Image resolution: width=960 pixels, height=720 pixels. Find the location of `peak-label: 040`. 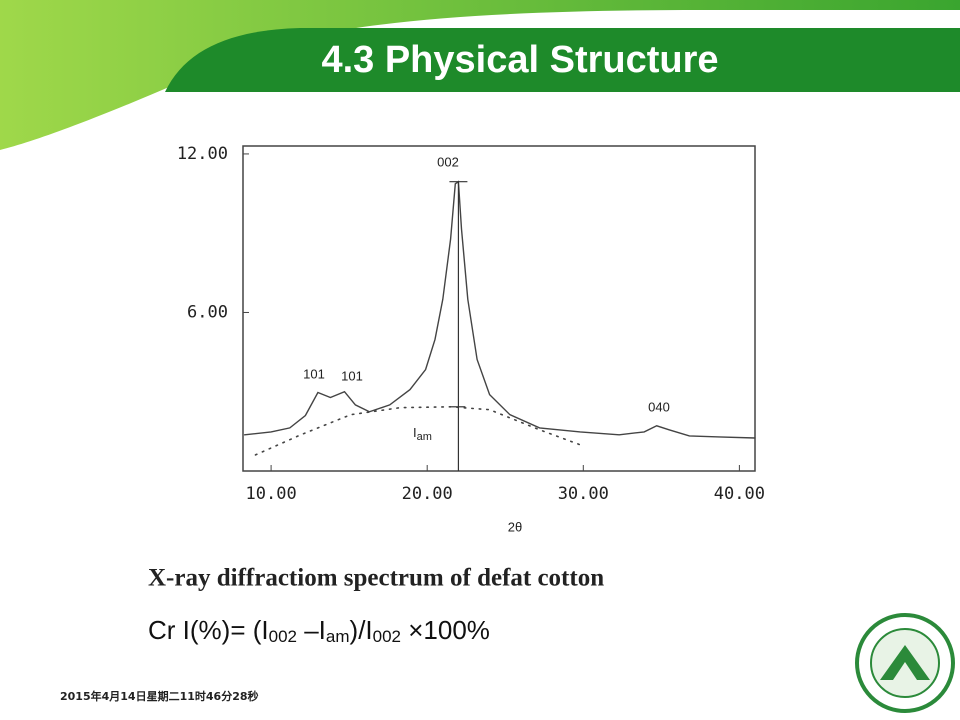

peak-label: 040 is located at coordinates (659, 406).